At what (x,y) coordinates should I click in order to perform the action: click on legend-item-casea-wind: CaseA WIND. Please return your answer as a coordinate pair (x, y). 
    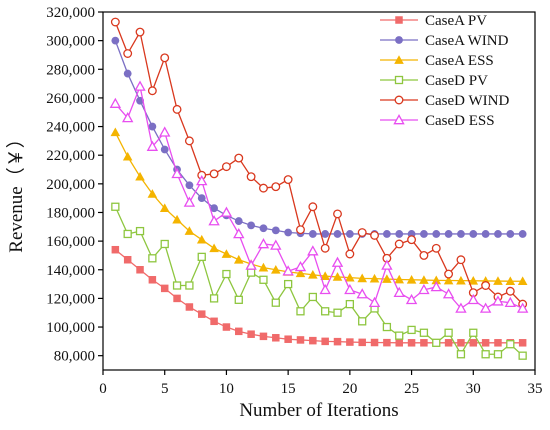
    Looking at the image, I should click on (444, 41).